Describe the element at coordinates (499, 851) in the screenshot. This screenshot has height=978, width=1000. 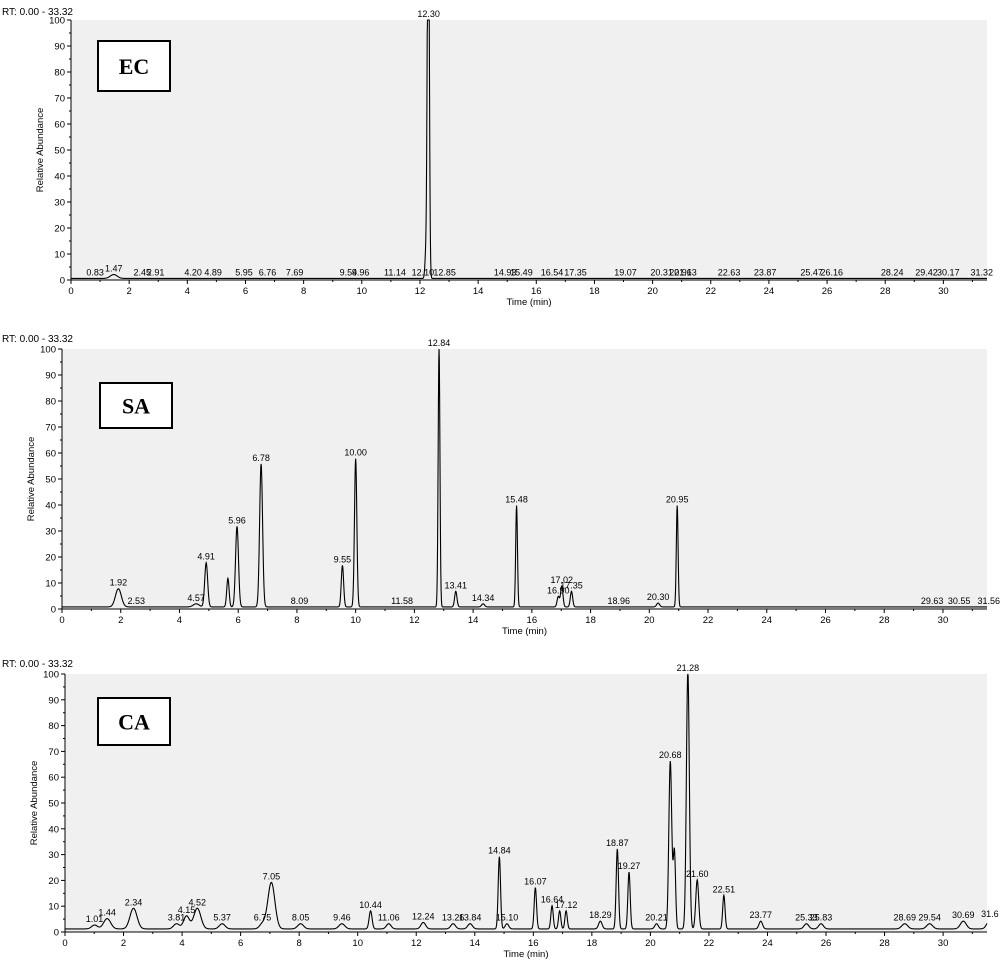
I see `peak-label: 14.84` at that location.